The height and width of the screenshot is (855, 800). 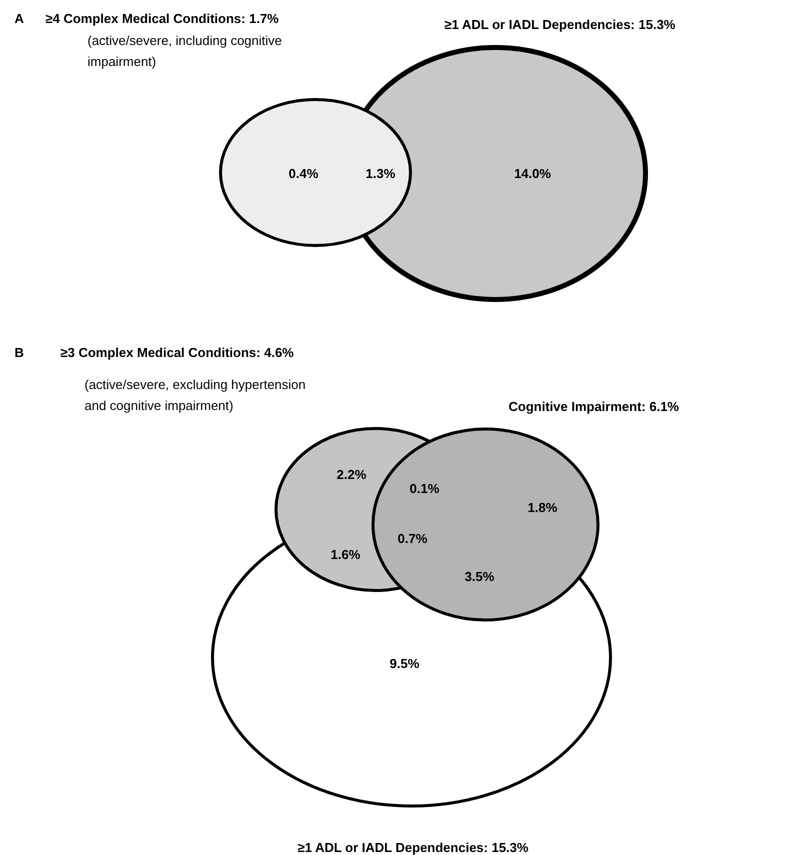 I want to click on data-label: 14.0%, so click(x=533, y=173).